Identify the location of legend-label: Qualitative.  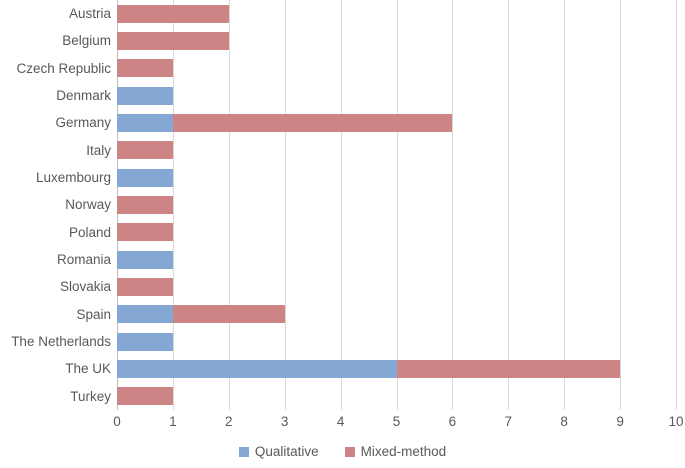
(286, 451).